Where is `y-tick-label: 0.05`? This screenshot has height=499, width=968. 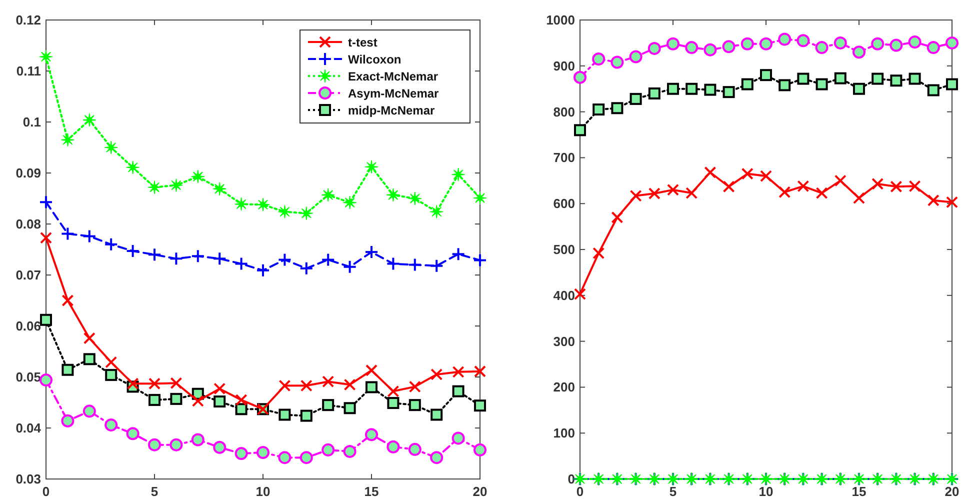
y-tick-label: 0.05 is located at coordinates (28, 377).